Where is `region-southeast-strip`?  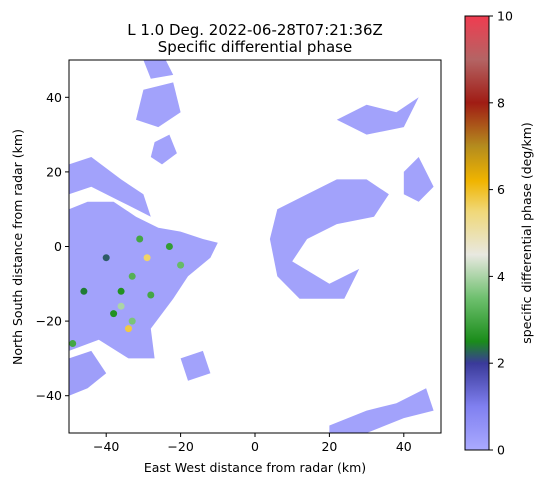 region-southeast-strip is located at coordinates (381, 410).